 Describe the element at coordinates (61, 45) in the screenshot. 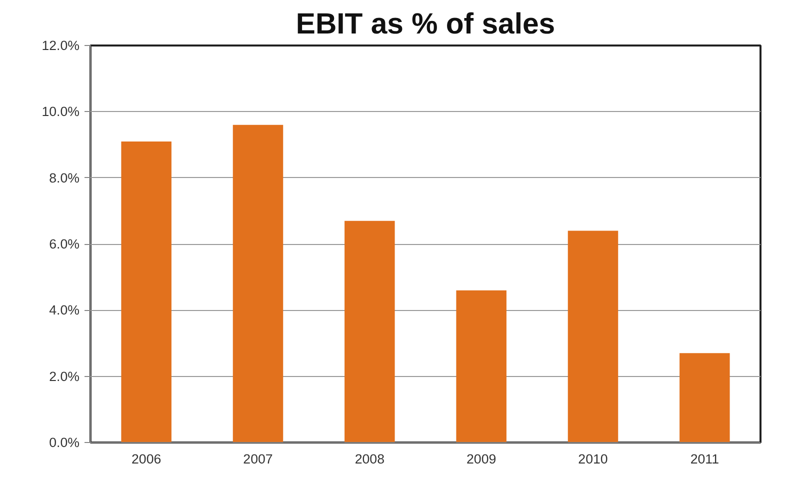

I see `y-tick-label: 12.0%` at that location.